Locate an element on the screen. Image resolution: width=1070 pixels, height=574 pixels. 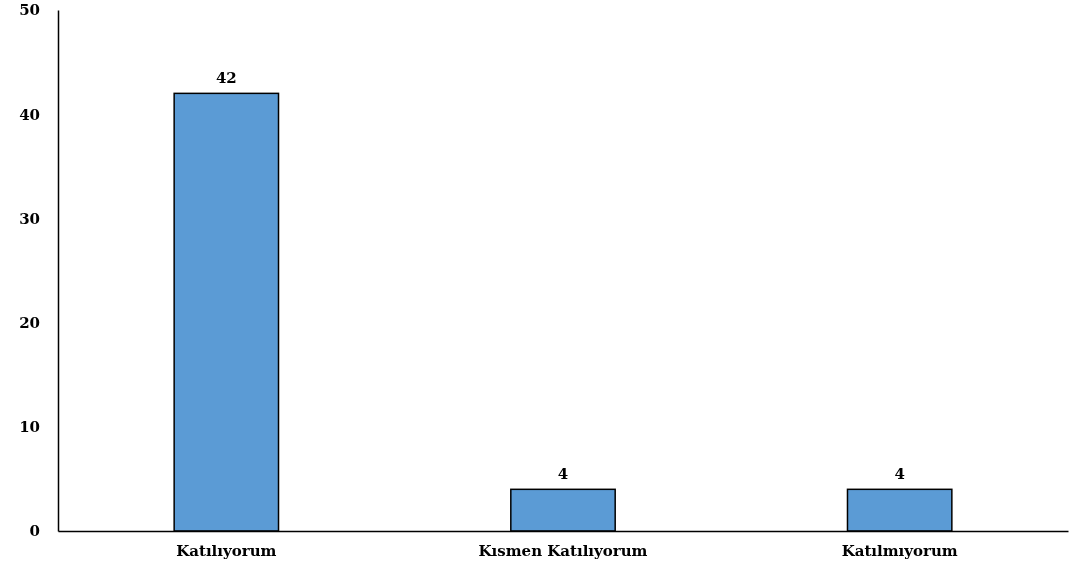
y-tick-label: 30 is located at coordinates (29, 218).